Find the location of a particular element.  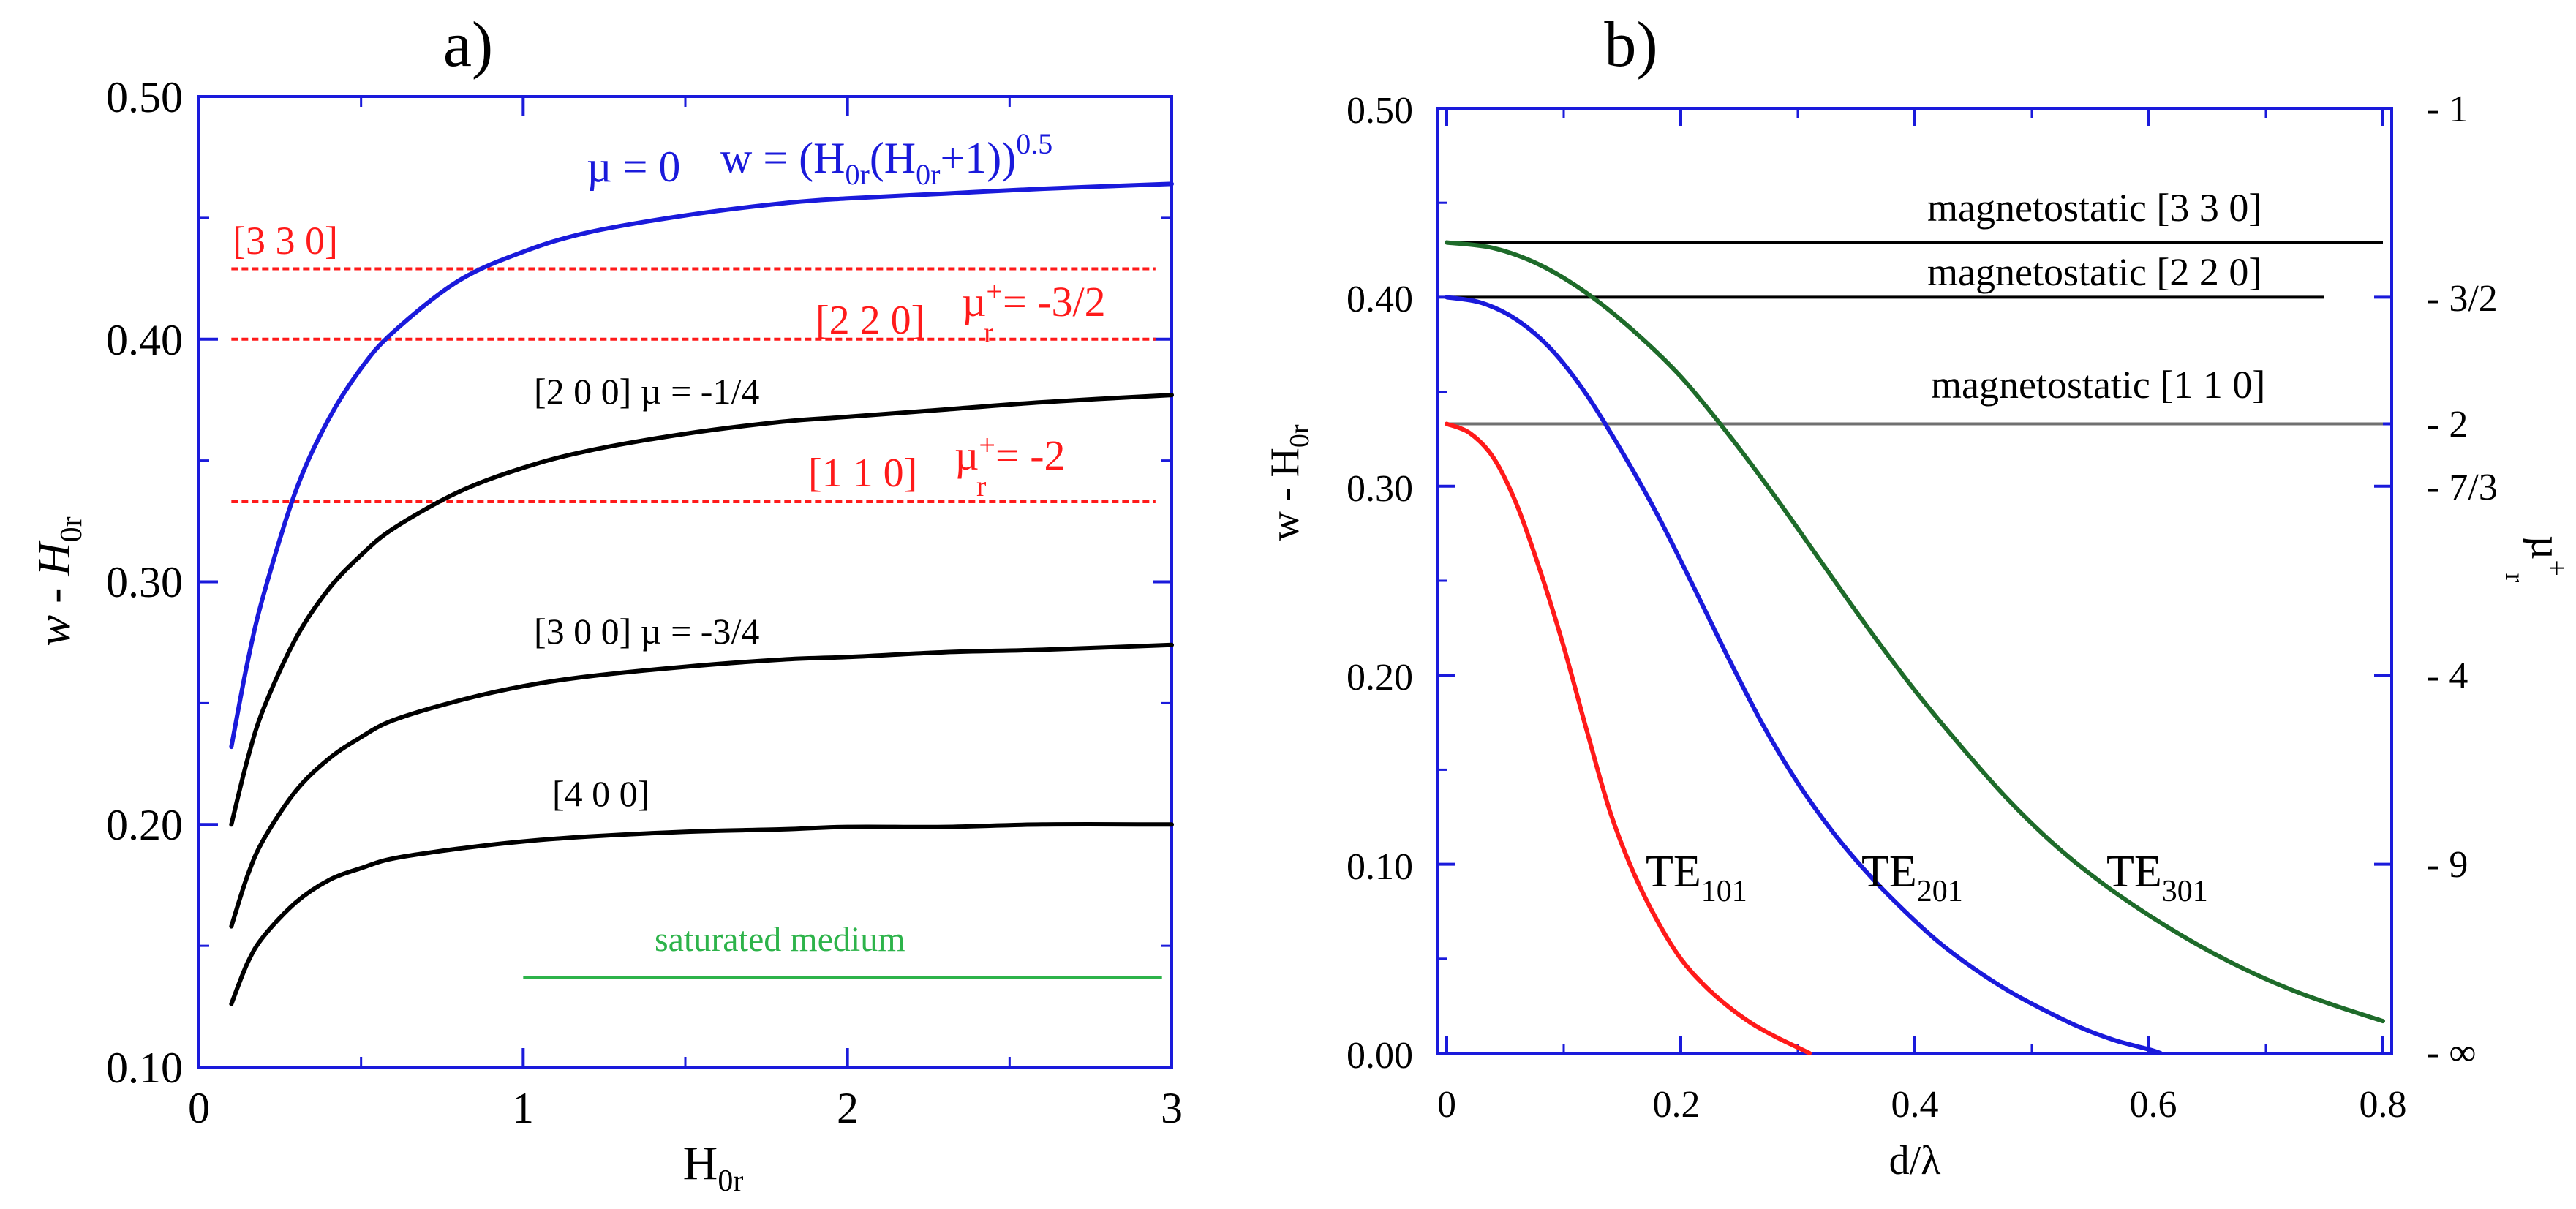

b-y-tick-label-3: 0.30 is located at coordinates (1380, 489).